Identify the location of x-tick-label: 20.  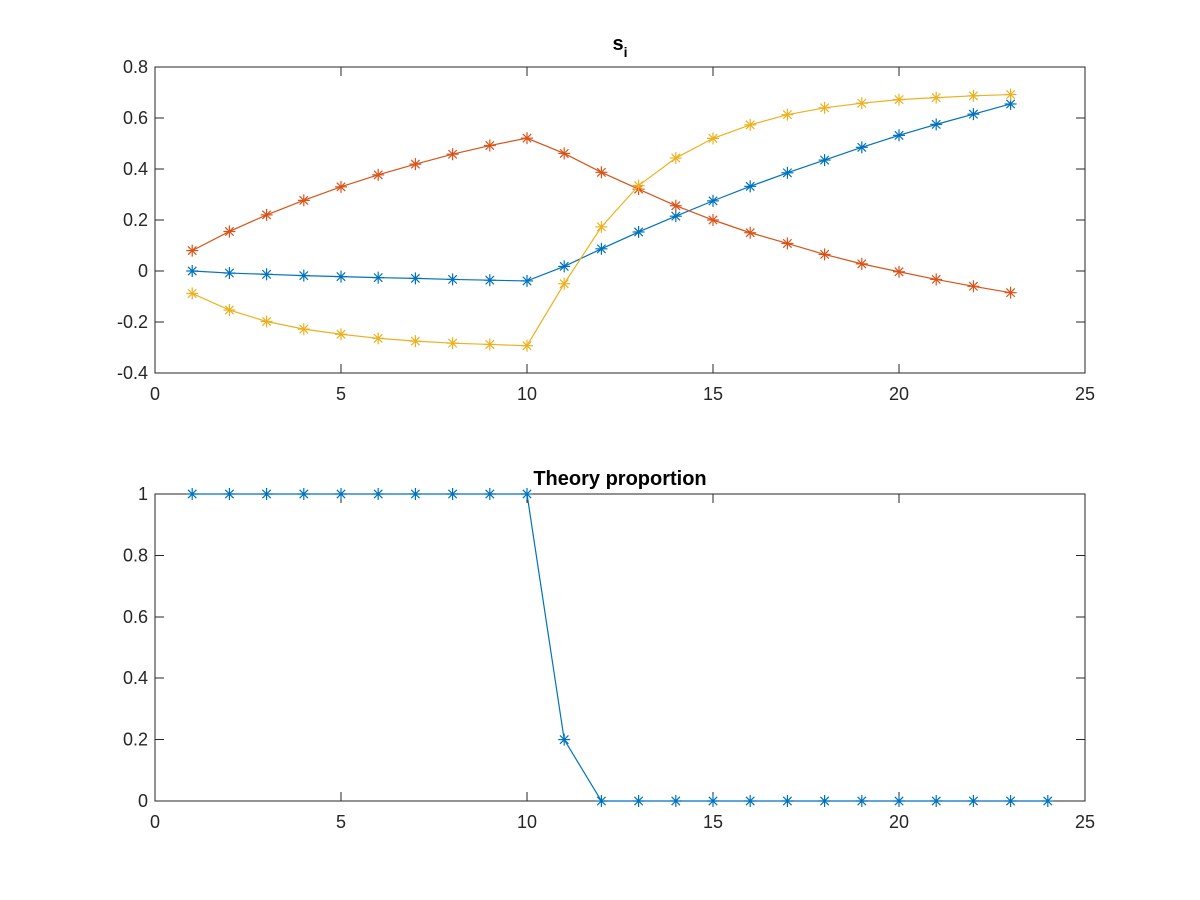
(899, 822).